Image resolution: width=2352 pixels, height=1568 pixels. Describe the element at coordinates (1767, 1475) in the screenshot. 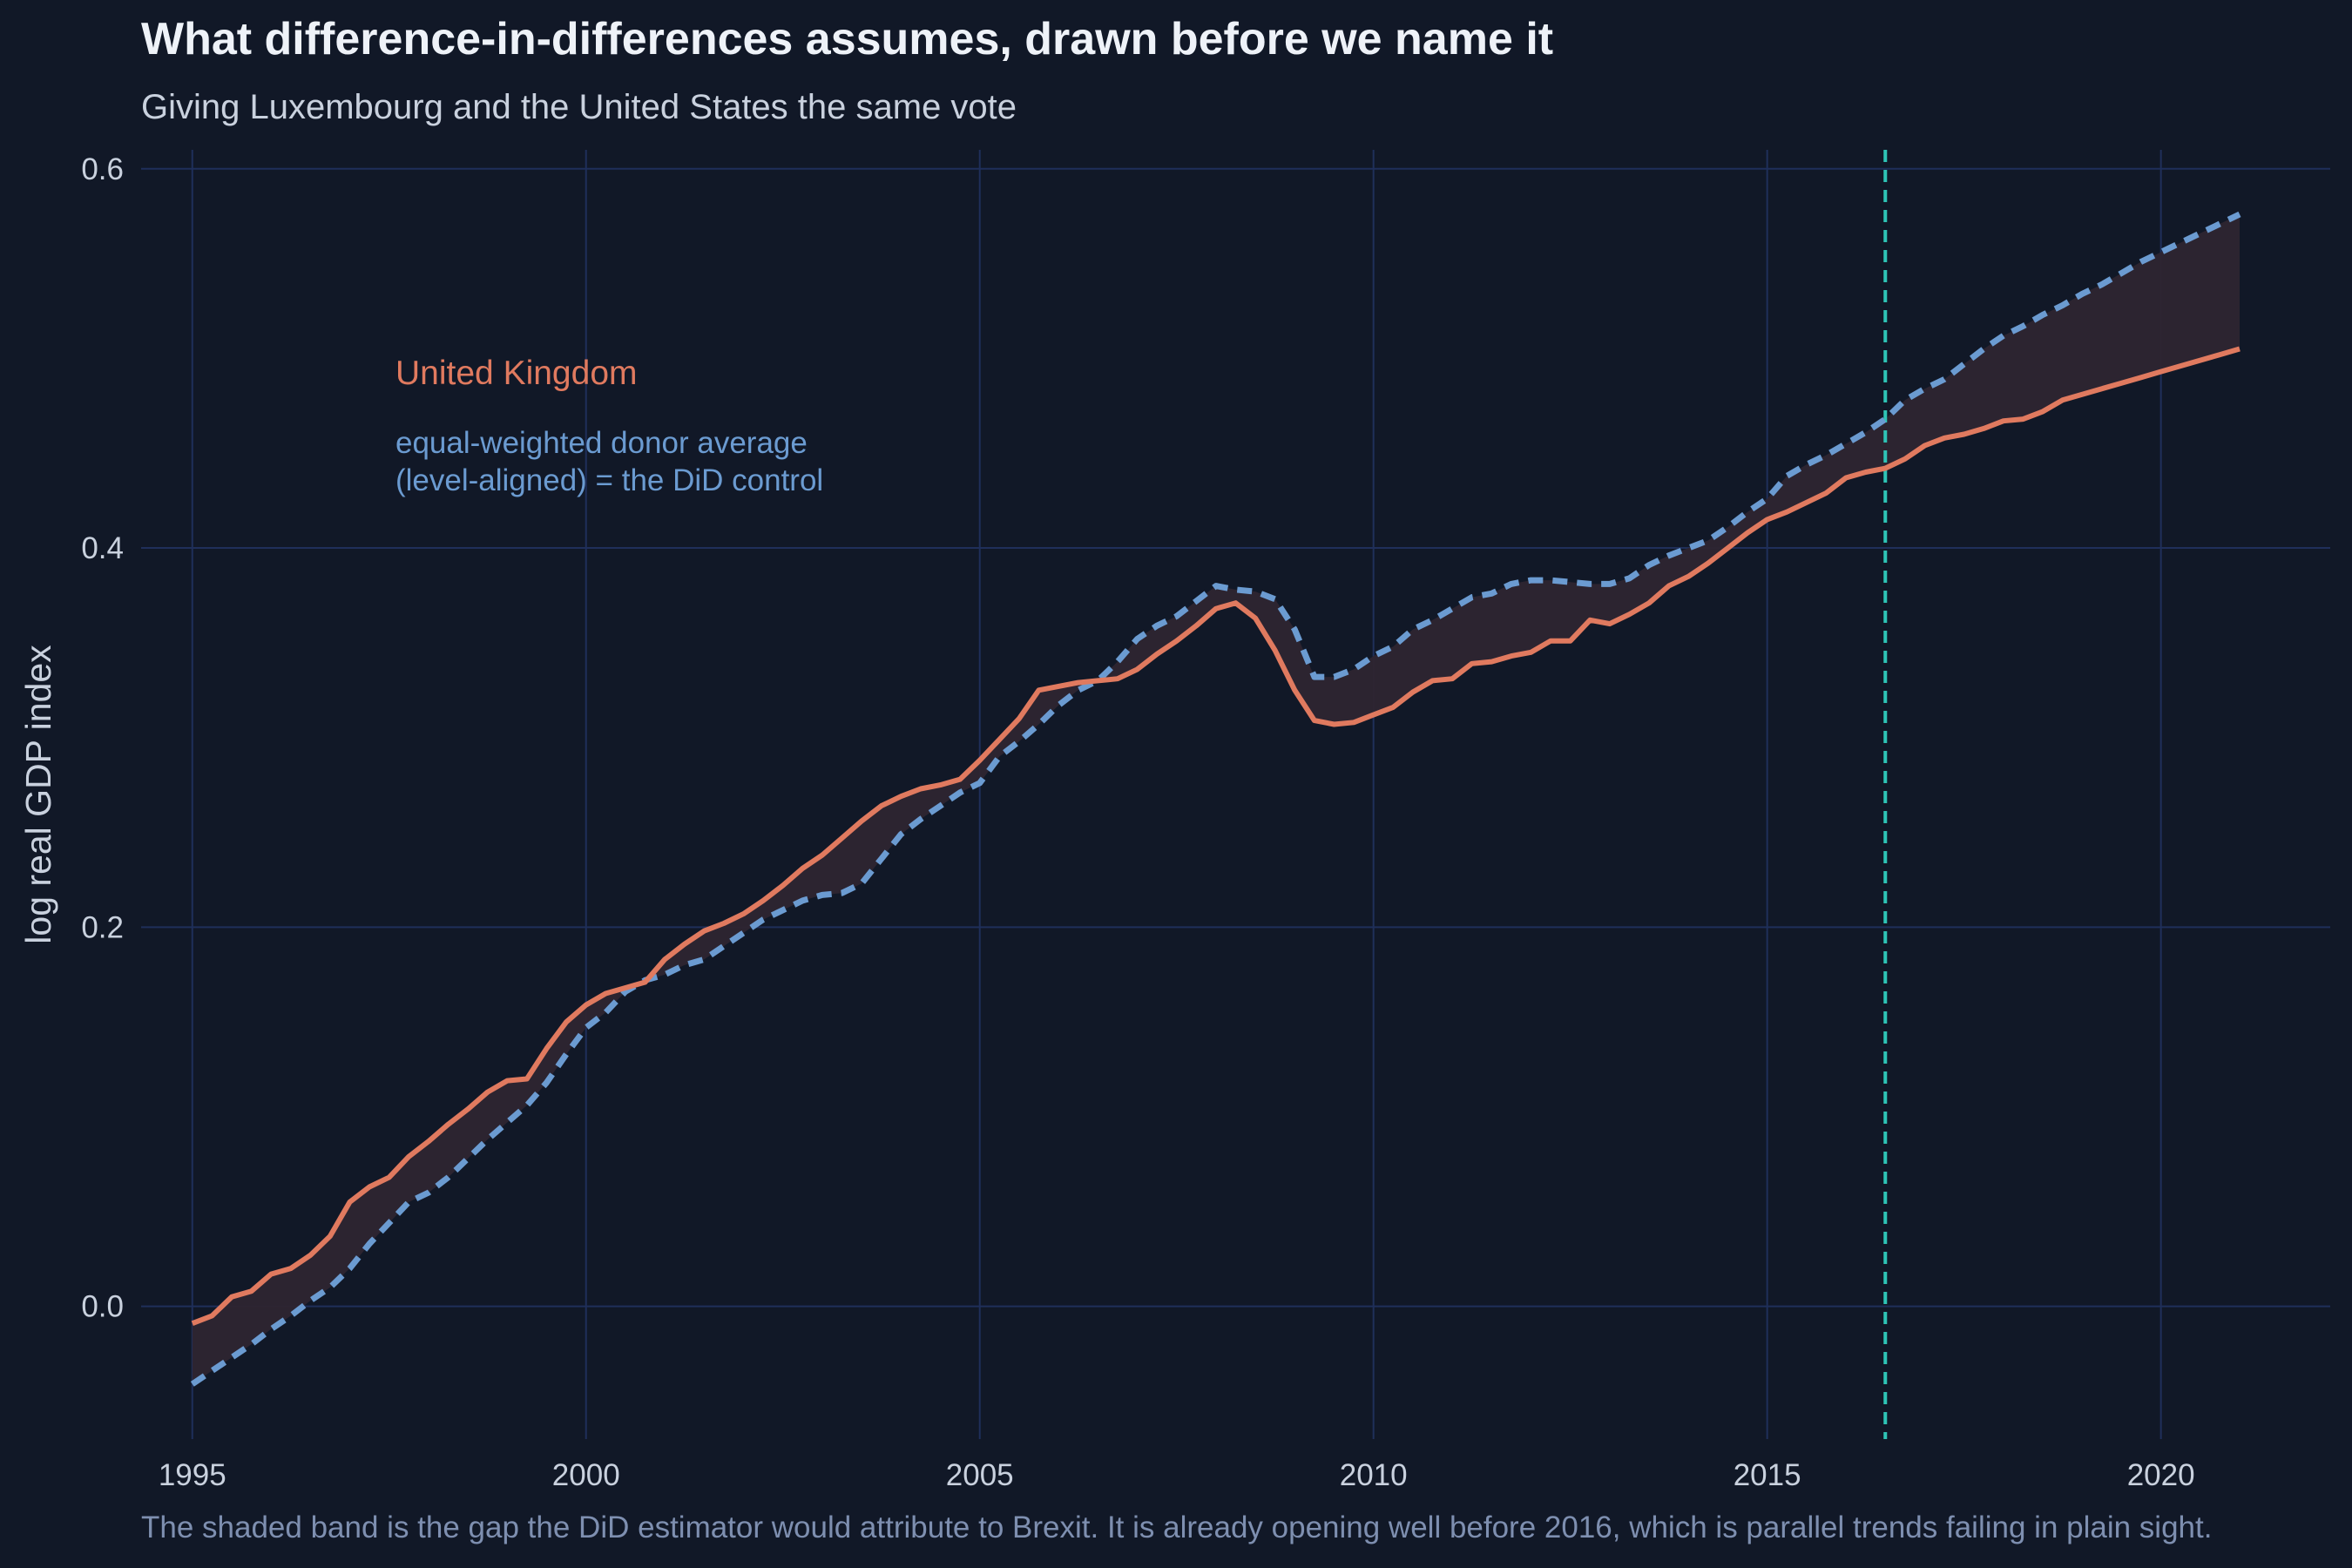

I see `x-tick-label: 2015` at that location.